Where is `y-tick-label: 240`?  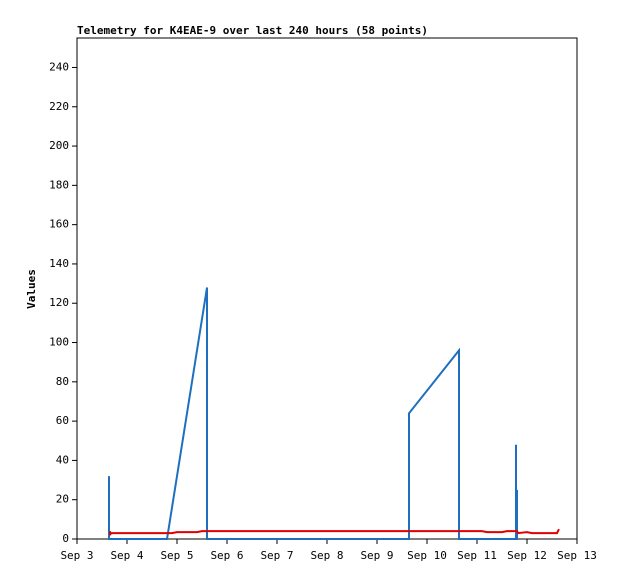 y-tick-label: 240 is located at coordinates (59, 66).